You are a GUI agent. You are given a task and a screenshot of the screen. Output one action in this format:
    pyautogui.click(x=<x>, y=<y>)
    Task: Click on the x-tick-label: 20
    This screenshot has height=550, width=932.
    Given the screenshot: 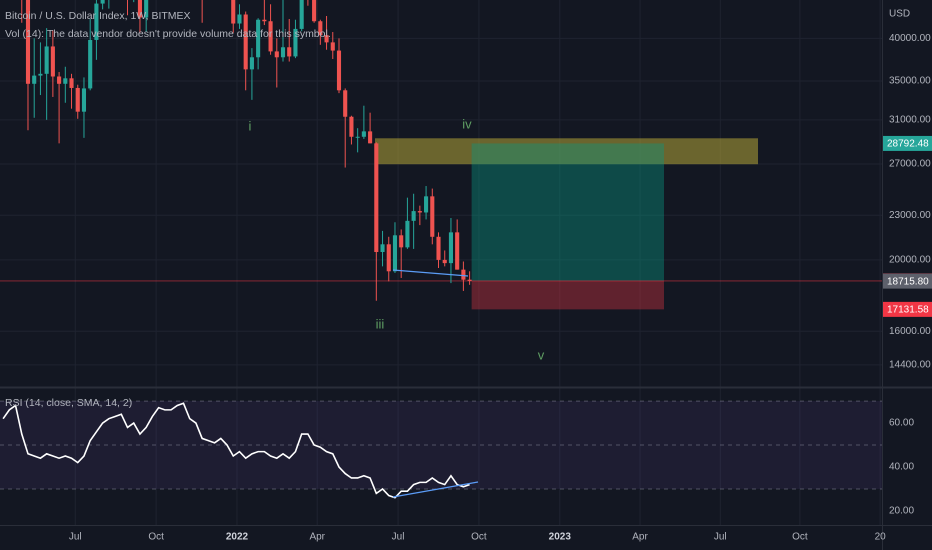 What is the action you would take?
    pyautogui.click(x=881, y=537)
    